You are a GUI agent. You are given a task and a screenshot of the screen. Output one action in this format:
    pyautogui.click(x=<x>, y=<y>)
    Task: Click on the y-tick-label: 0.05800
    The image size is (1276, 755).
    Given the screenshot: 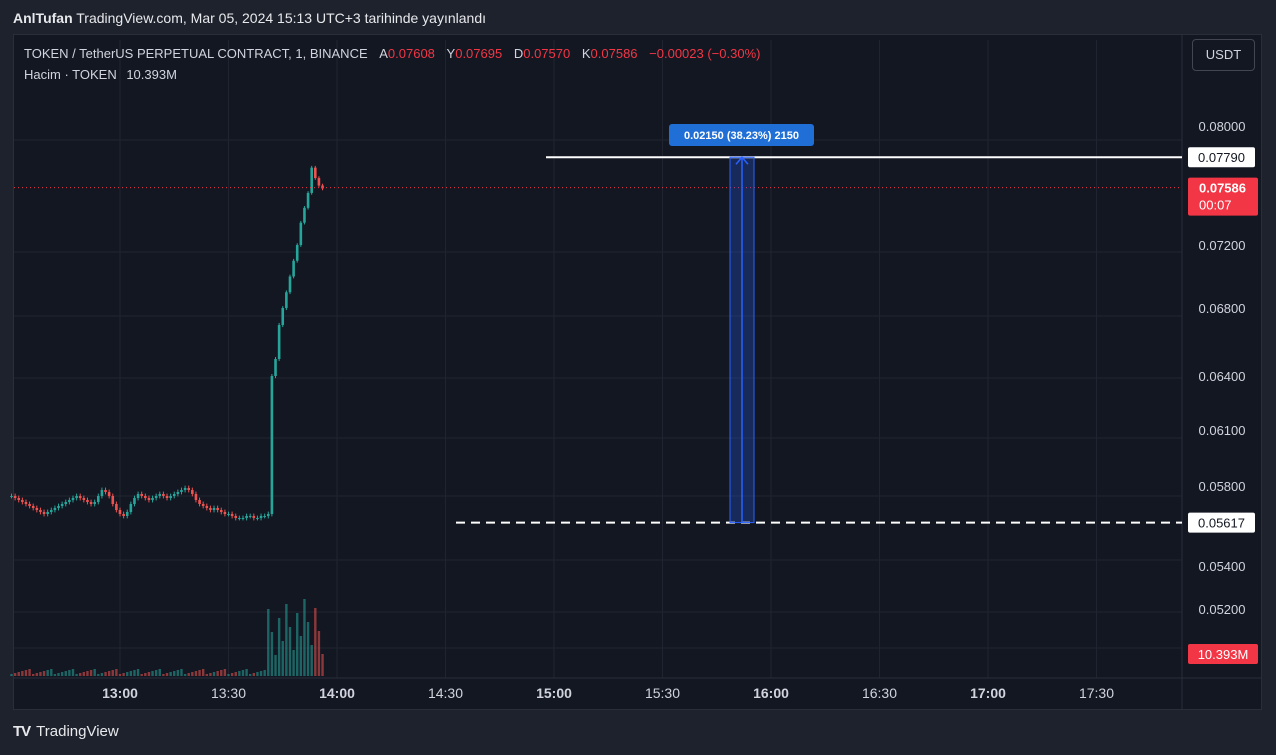 What is the action you would take?
    pyautogui.click(x=1222, y=486)
    